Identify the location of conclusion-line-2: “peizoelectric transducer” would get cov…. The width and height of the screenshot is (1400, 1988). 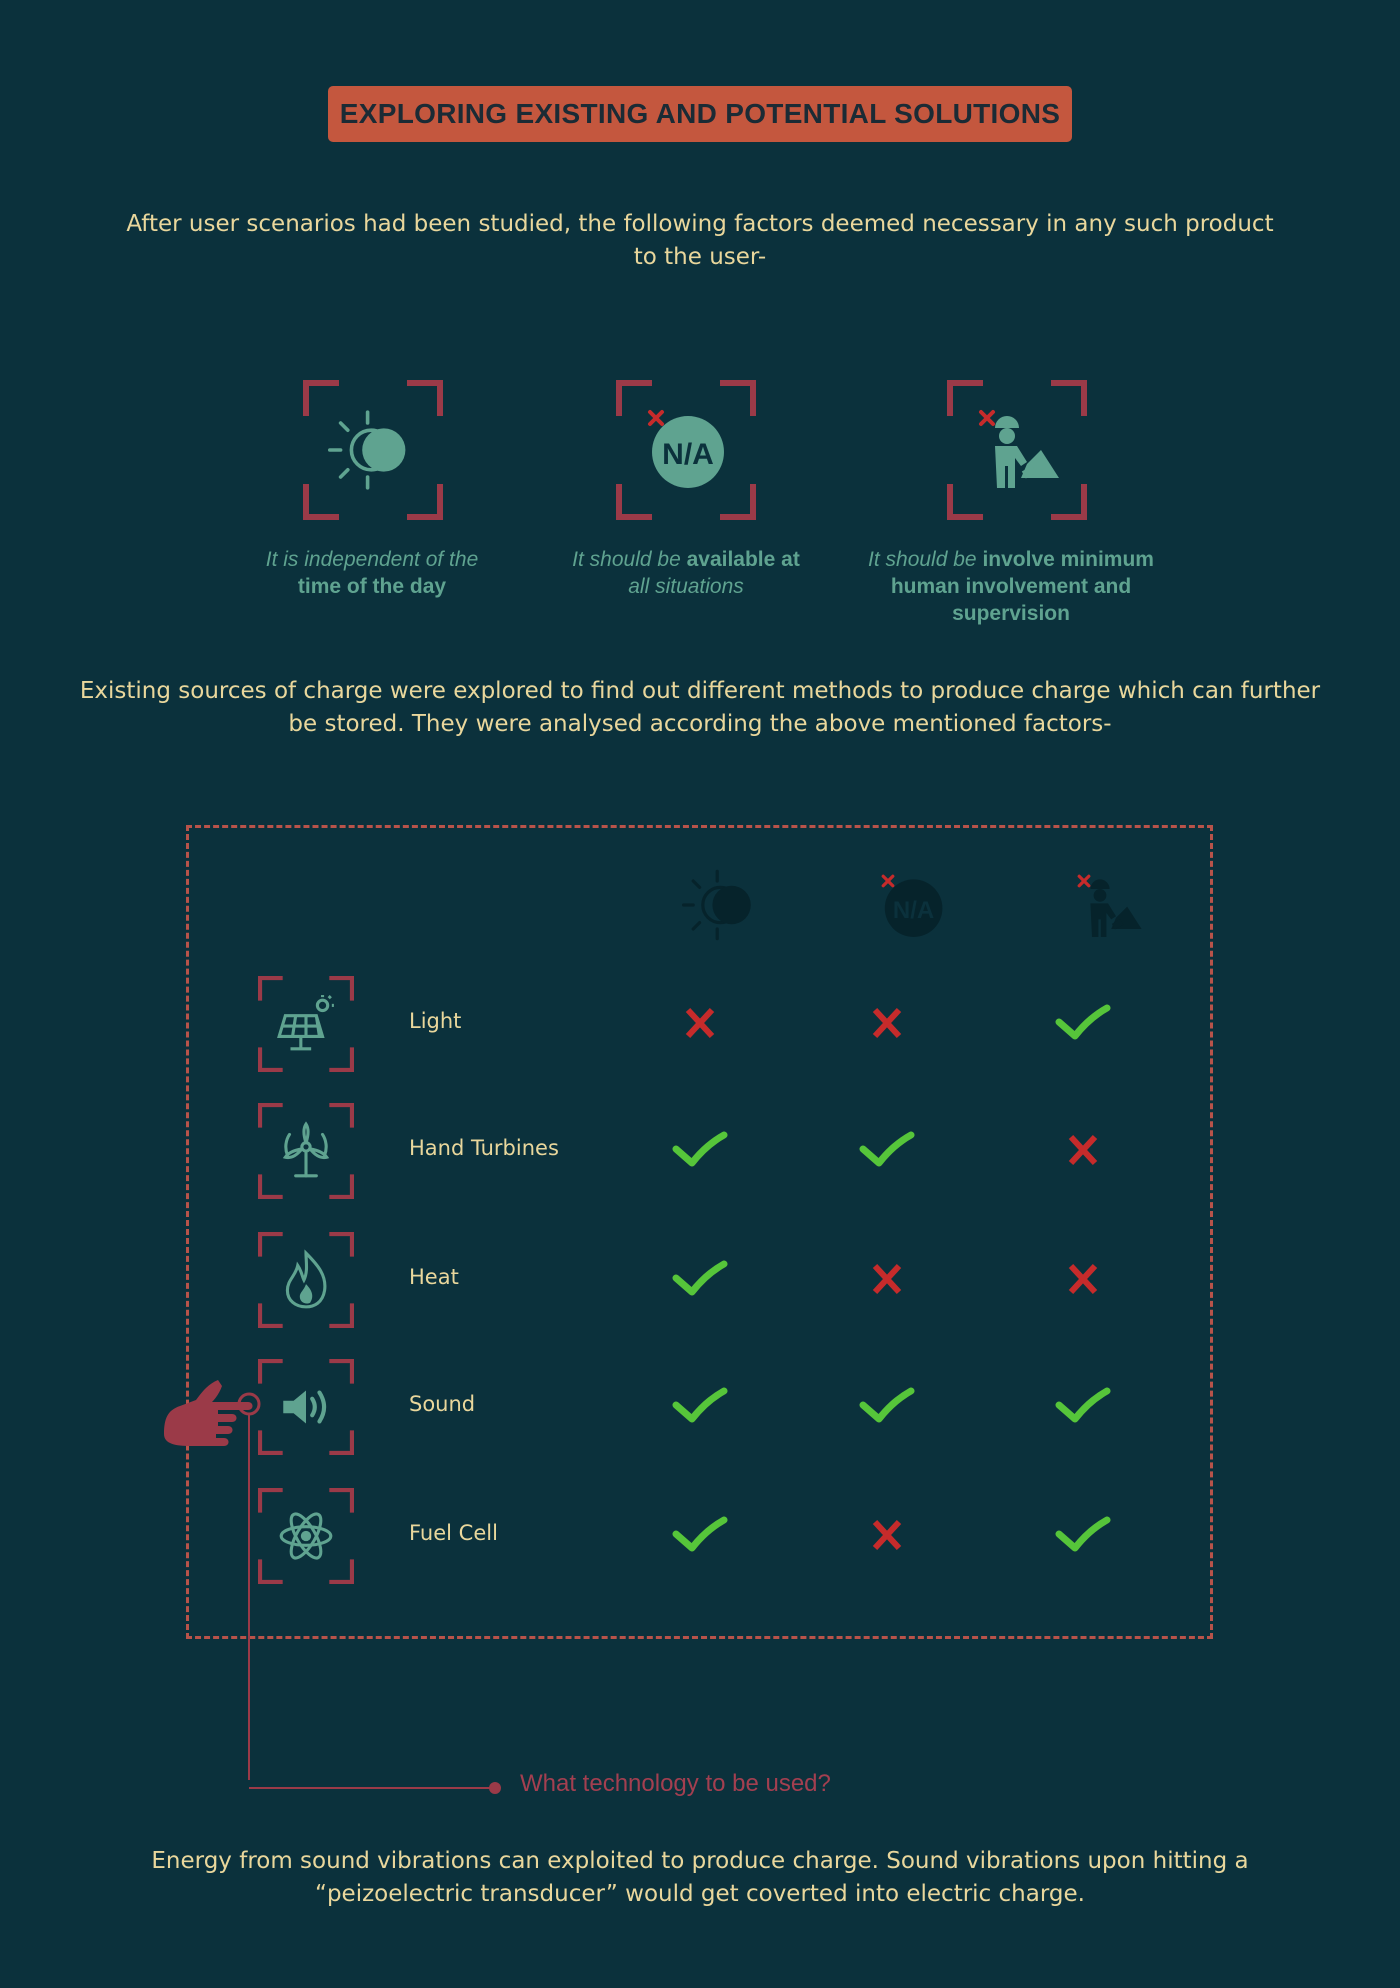
(700, 1894).